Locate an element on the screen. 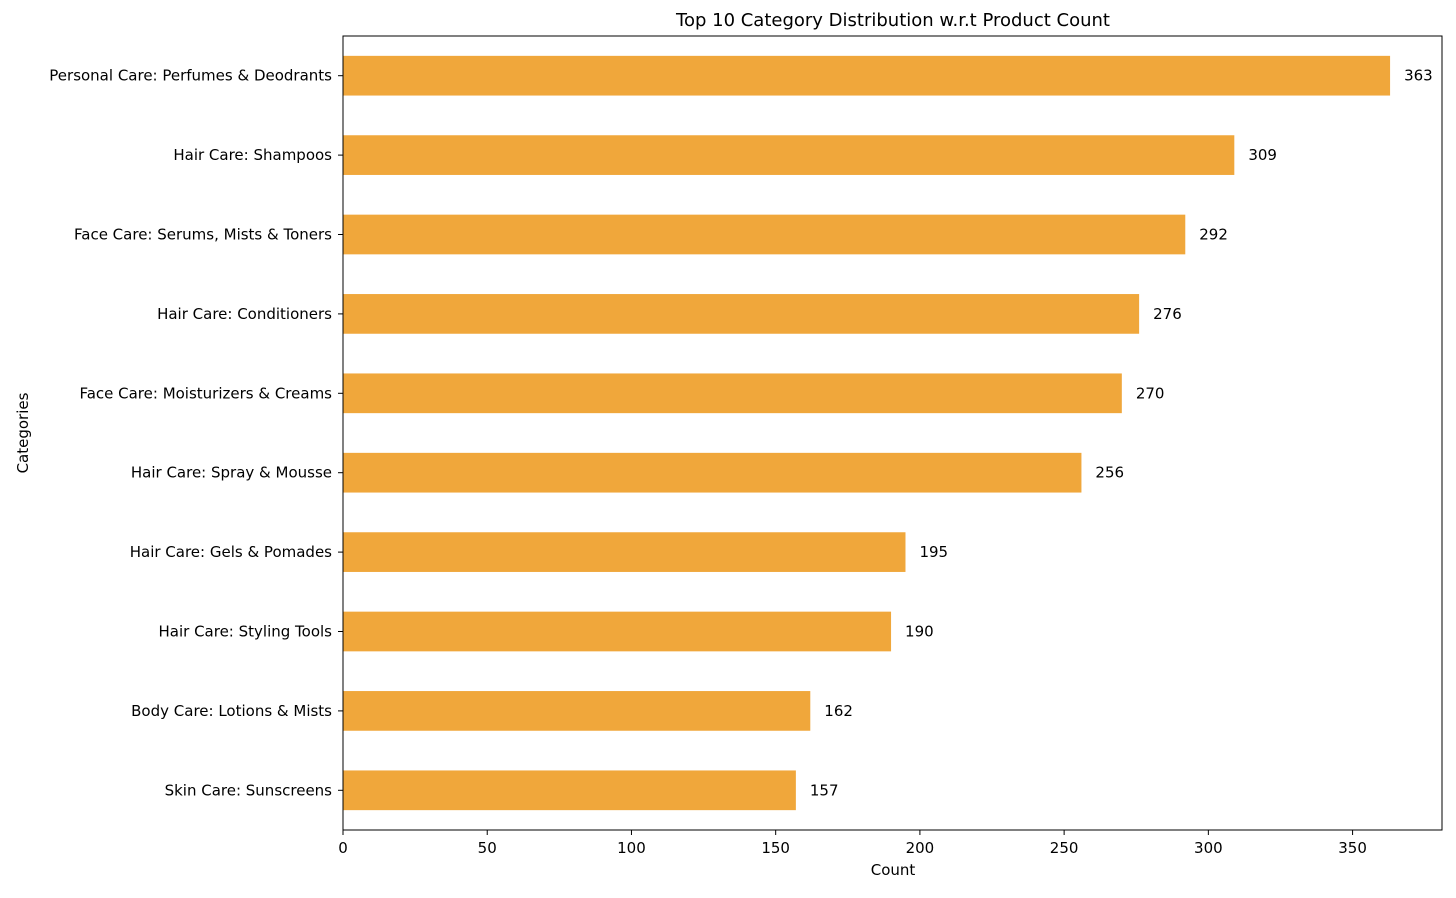 The image size is (1456, 898). x-tick-label: 250 is located at coordinates (1064, 848).